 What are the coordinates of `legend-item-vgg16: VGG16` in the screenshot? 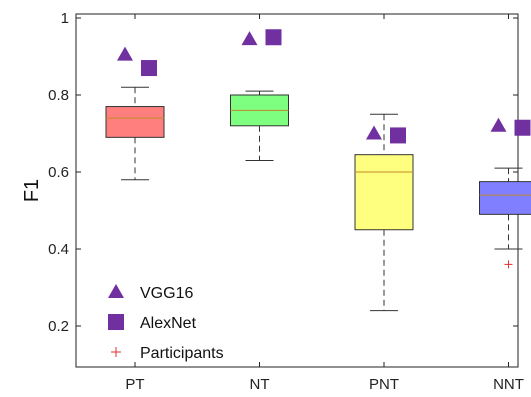 It's located at (150, 293).